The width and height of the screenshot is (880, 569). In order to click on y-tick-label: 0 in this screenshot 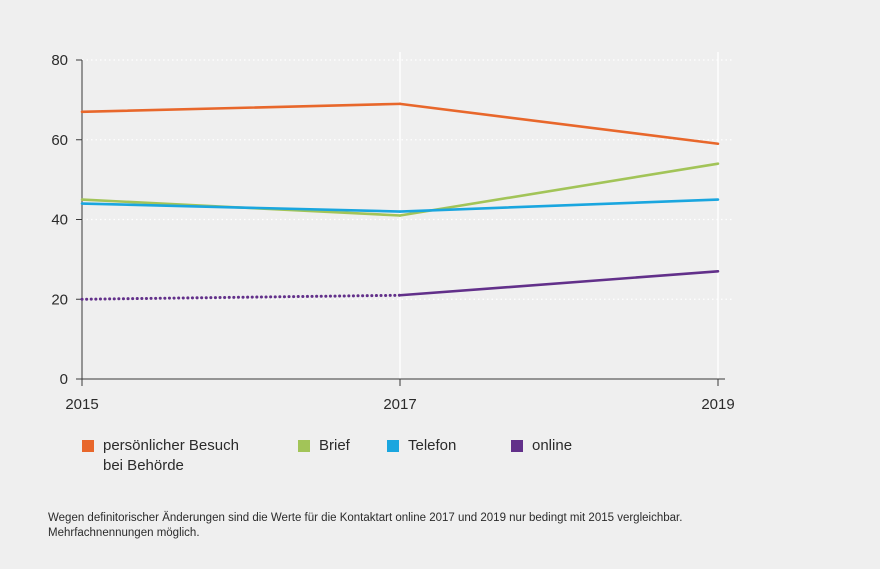, I will do `click(64, 379)`.